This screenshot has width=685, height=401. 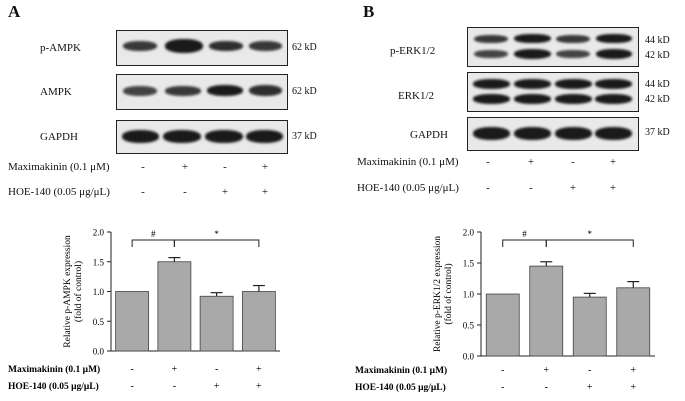 What do you see at coordinates (202, 137) in the screenshot?
I see `blot-gapdh-a` at bounding box center [202, 137].